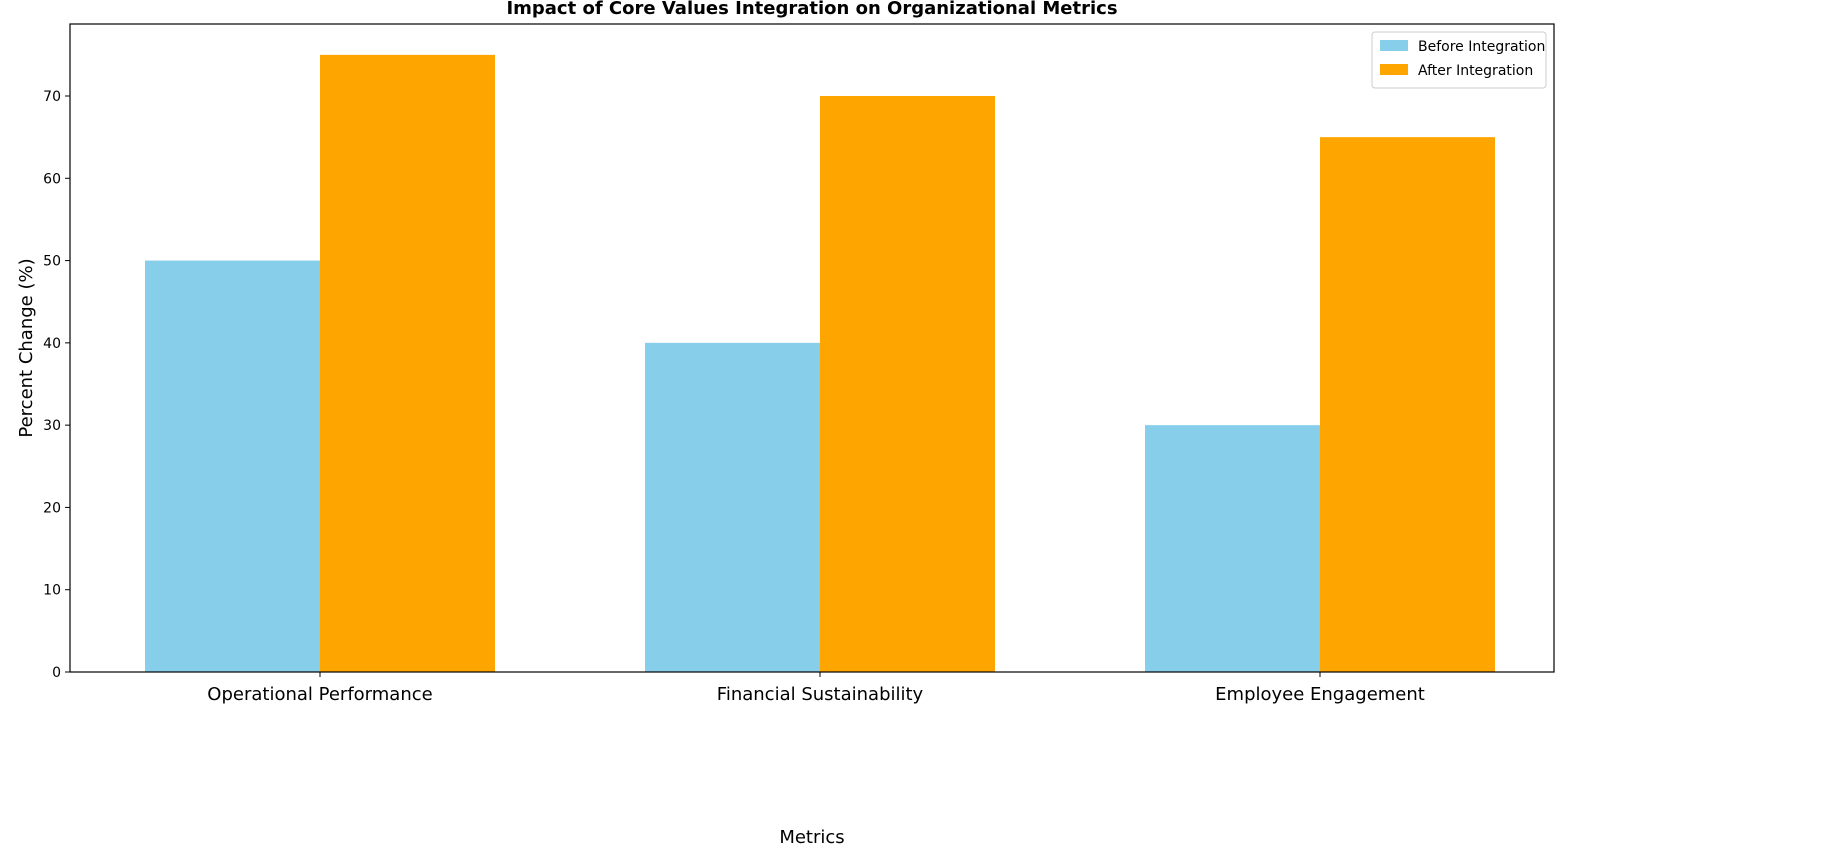  Describe the element at coordinates (52, 591) in the screenshot. I see `y-tick-label: 10` at that location.